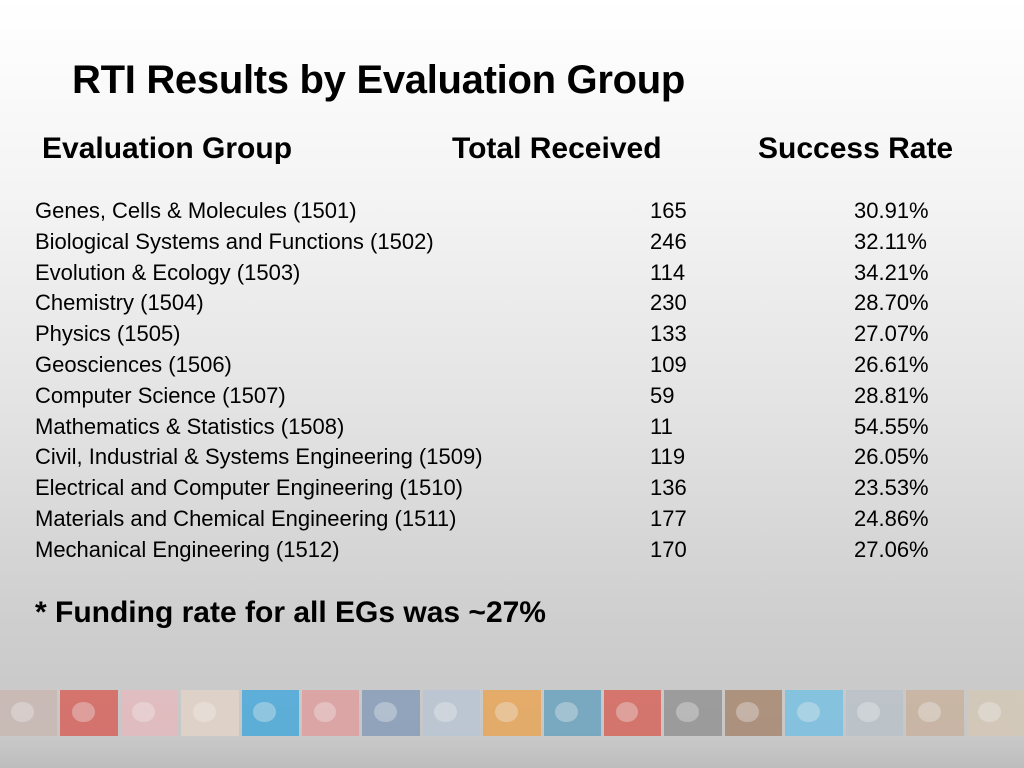 Image resolution: width=1024 pixels, height=768 pixels. I want to click on group-name: Evolution & Ecology (1503), so click(168, 272).